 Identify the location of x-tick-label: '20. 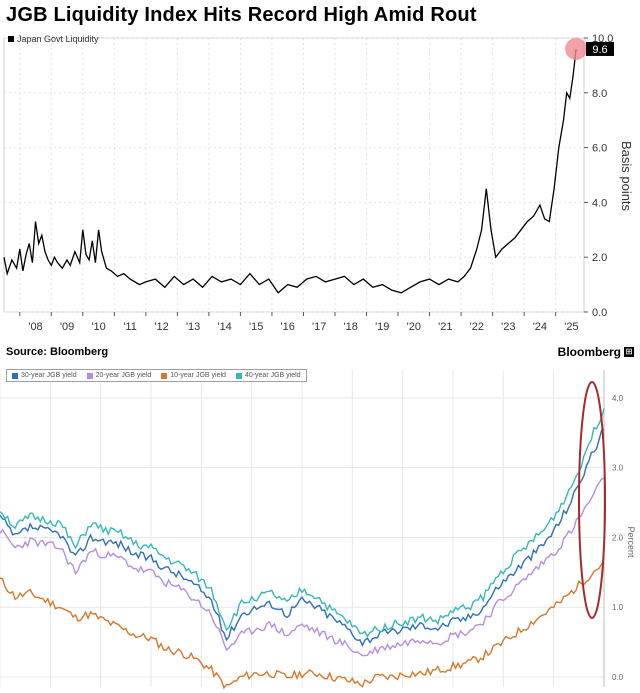
(414, 327).